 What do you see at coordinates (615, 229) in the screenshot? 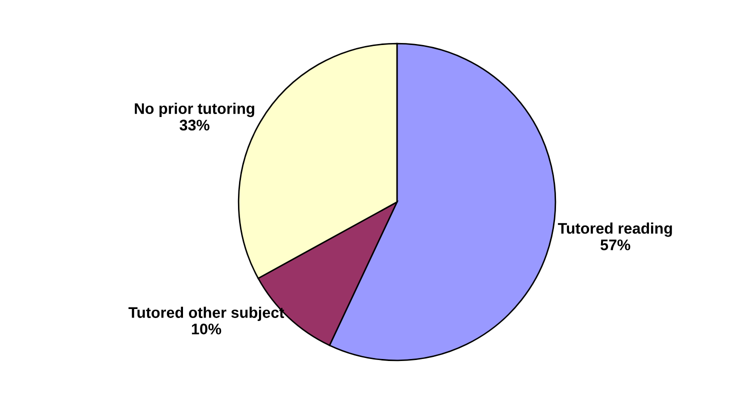
I see `slice-label: Tutored reading` at bounding box center [615, 229].